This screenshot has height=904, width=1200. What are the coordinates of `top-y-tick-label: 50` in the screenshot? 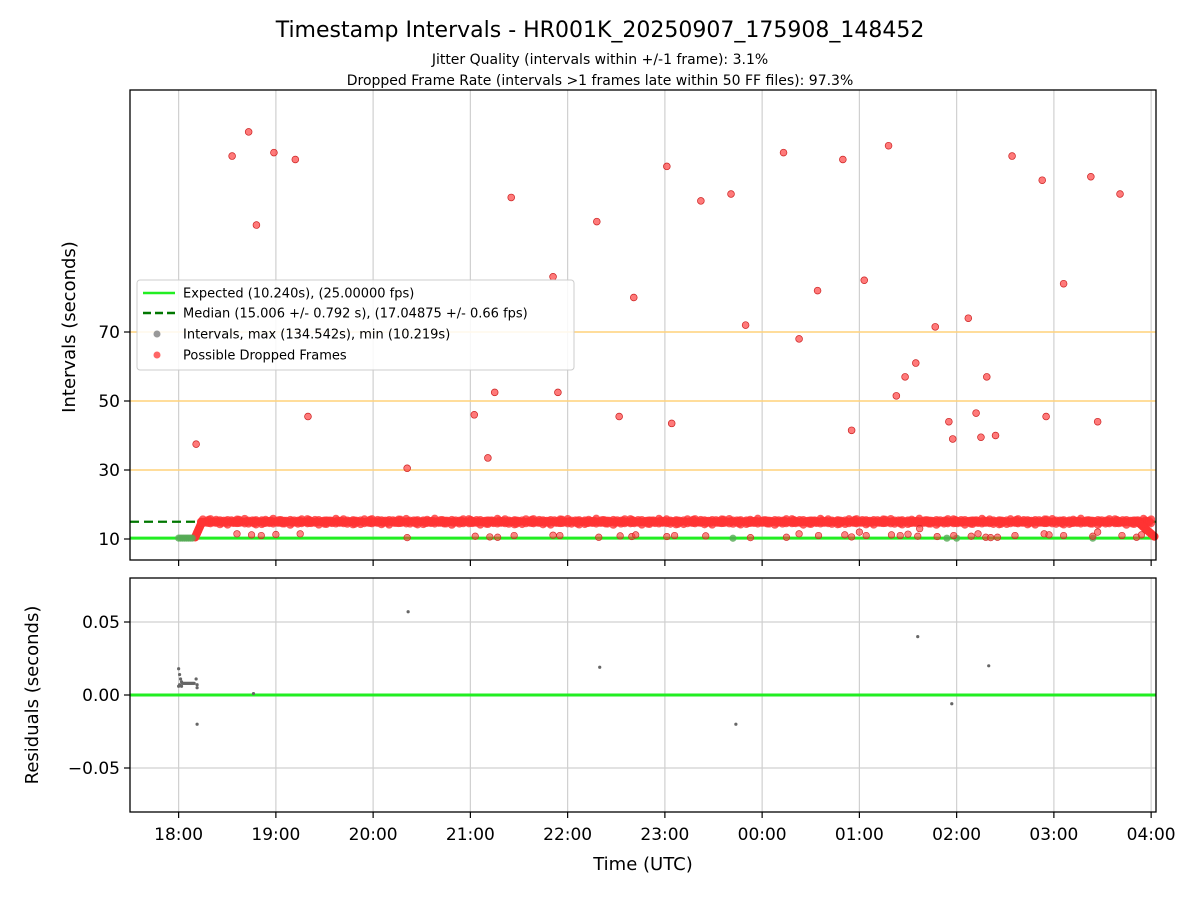 It's located at (109, 402).